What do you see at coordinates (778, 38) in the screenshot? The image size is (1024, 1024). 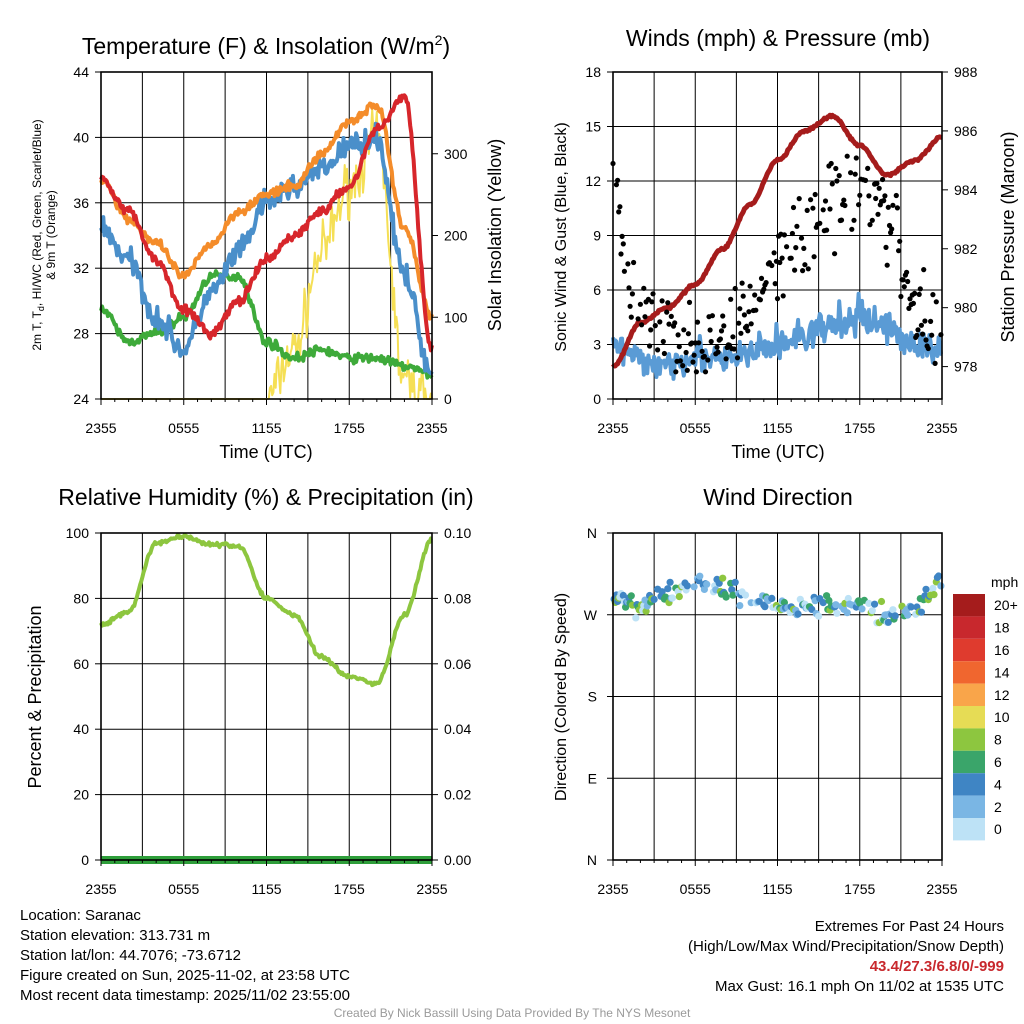 I see `winds-title: Winds (mph) & Pressure (mb)` at bounding box center [778, 38].